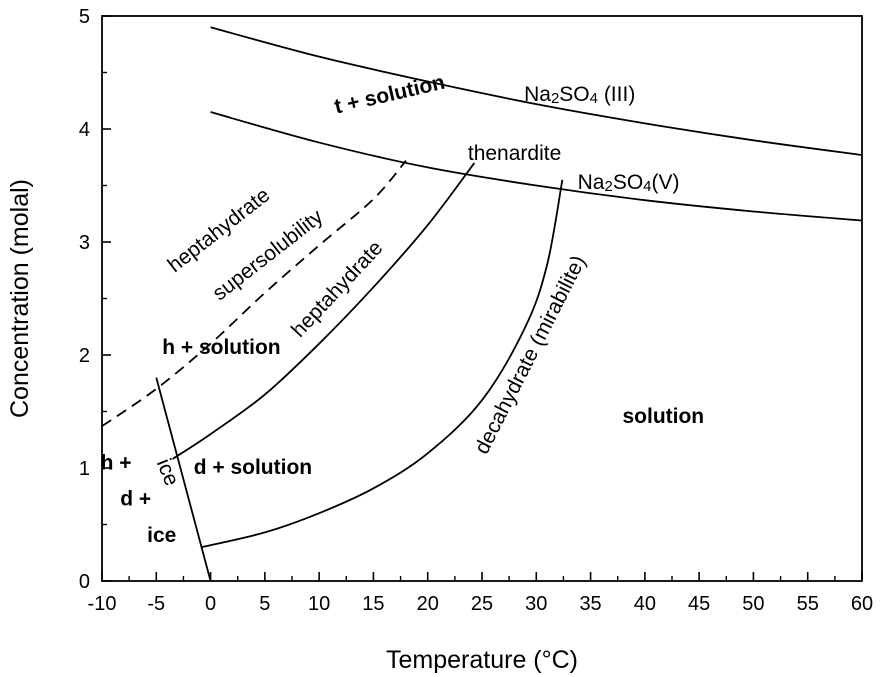 The width and height of the screenshot is (886, 677). Describe the element at coordinates (84, 243) in the screenshot. I see `y-tick-label: 3` at that location.